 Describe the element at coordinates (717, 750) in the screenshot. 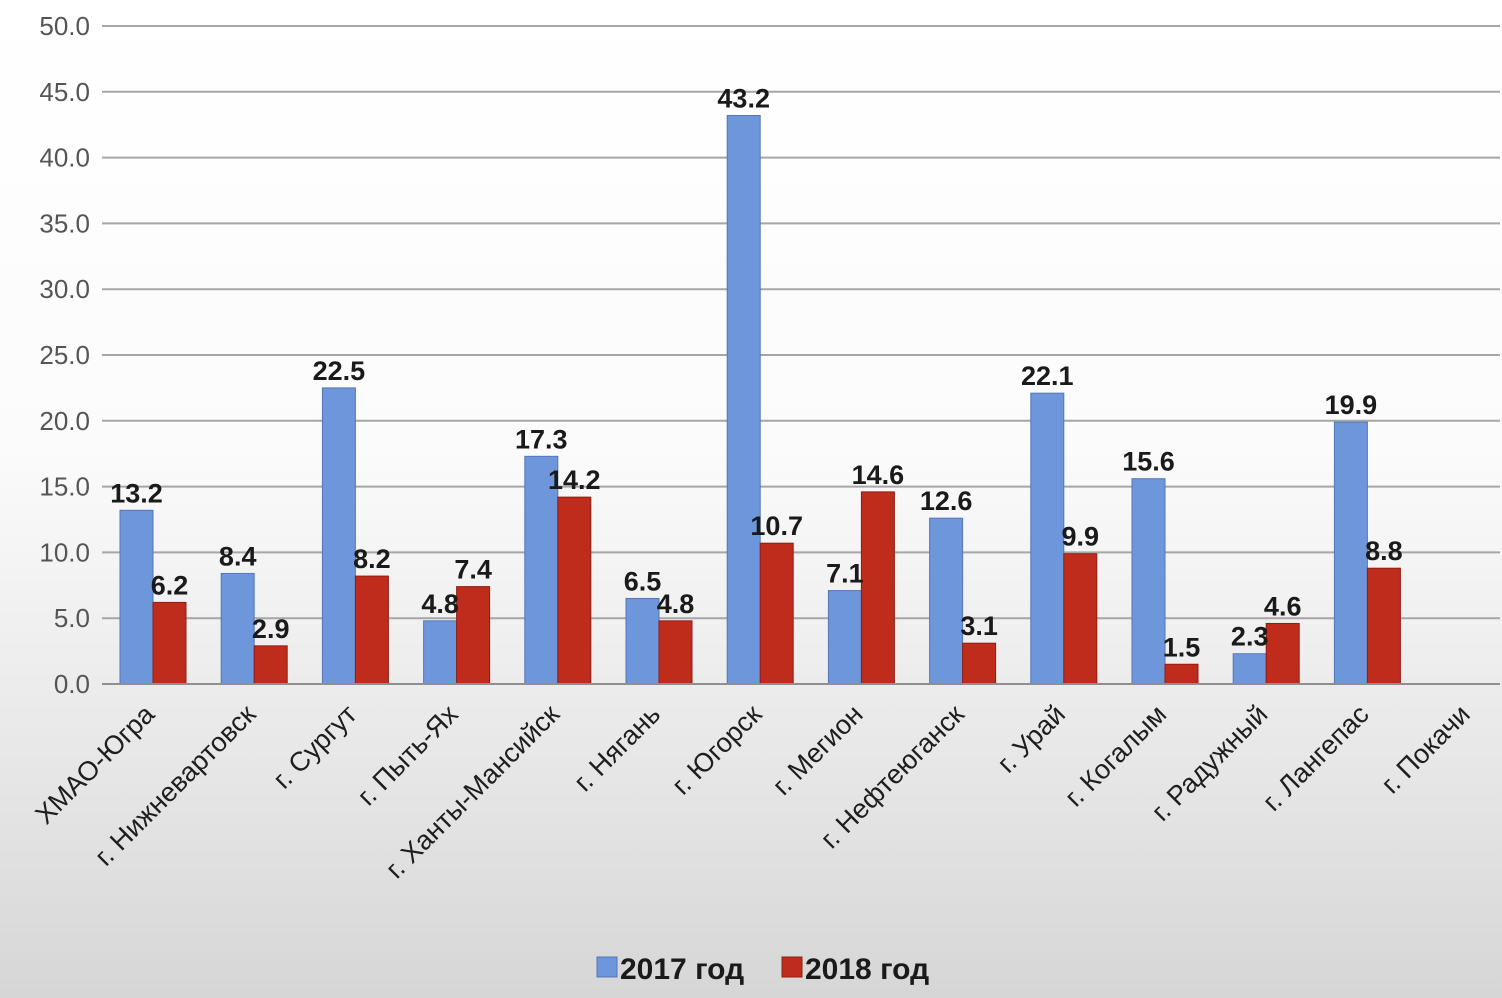

I see `x-category-label: г. Югорск` at that location.